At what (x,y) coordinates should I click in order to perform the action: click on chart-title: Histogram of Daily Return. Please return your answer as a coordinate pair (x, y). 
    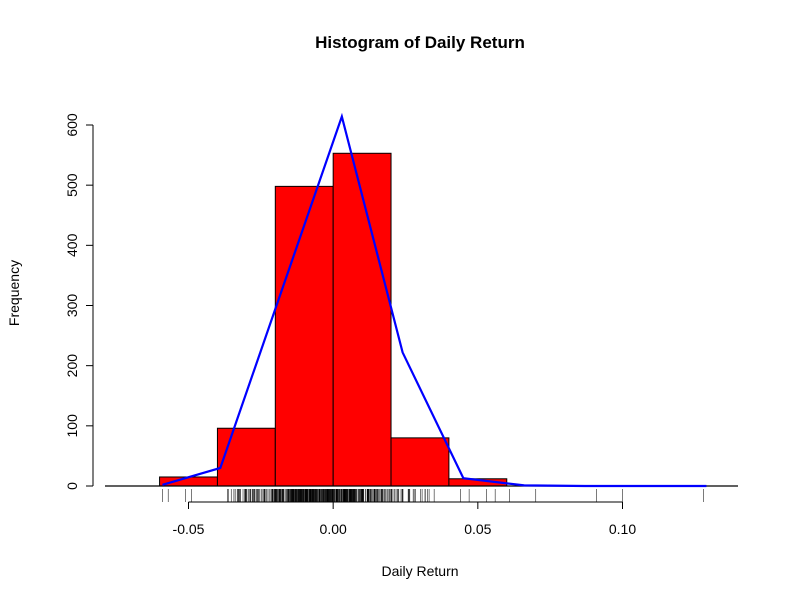
    Looking at the image, I should click on (420, 42).